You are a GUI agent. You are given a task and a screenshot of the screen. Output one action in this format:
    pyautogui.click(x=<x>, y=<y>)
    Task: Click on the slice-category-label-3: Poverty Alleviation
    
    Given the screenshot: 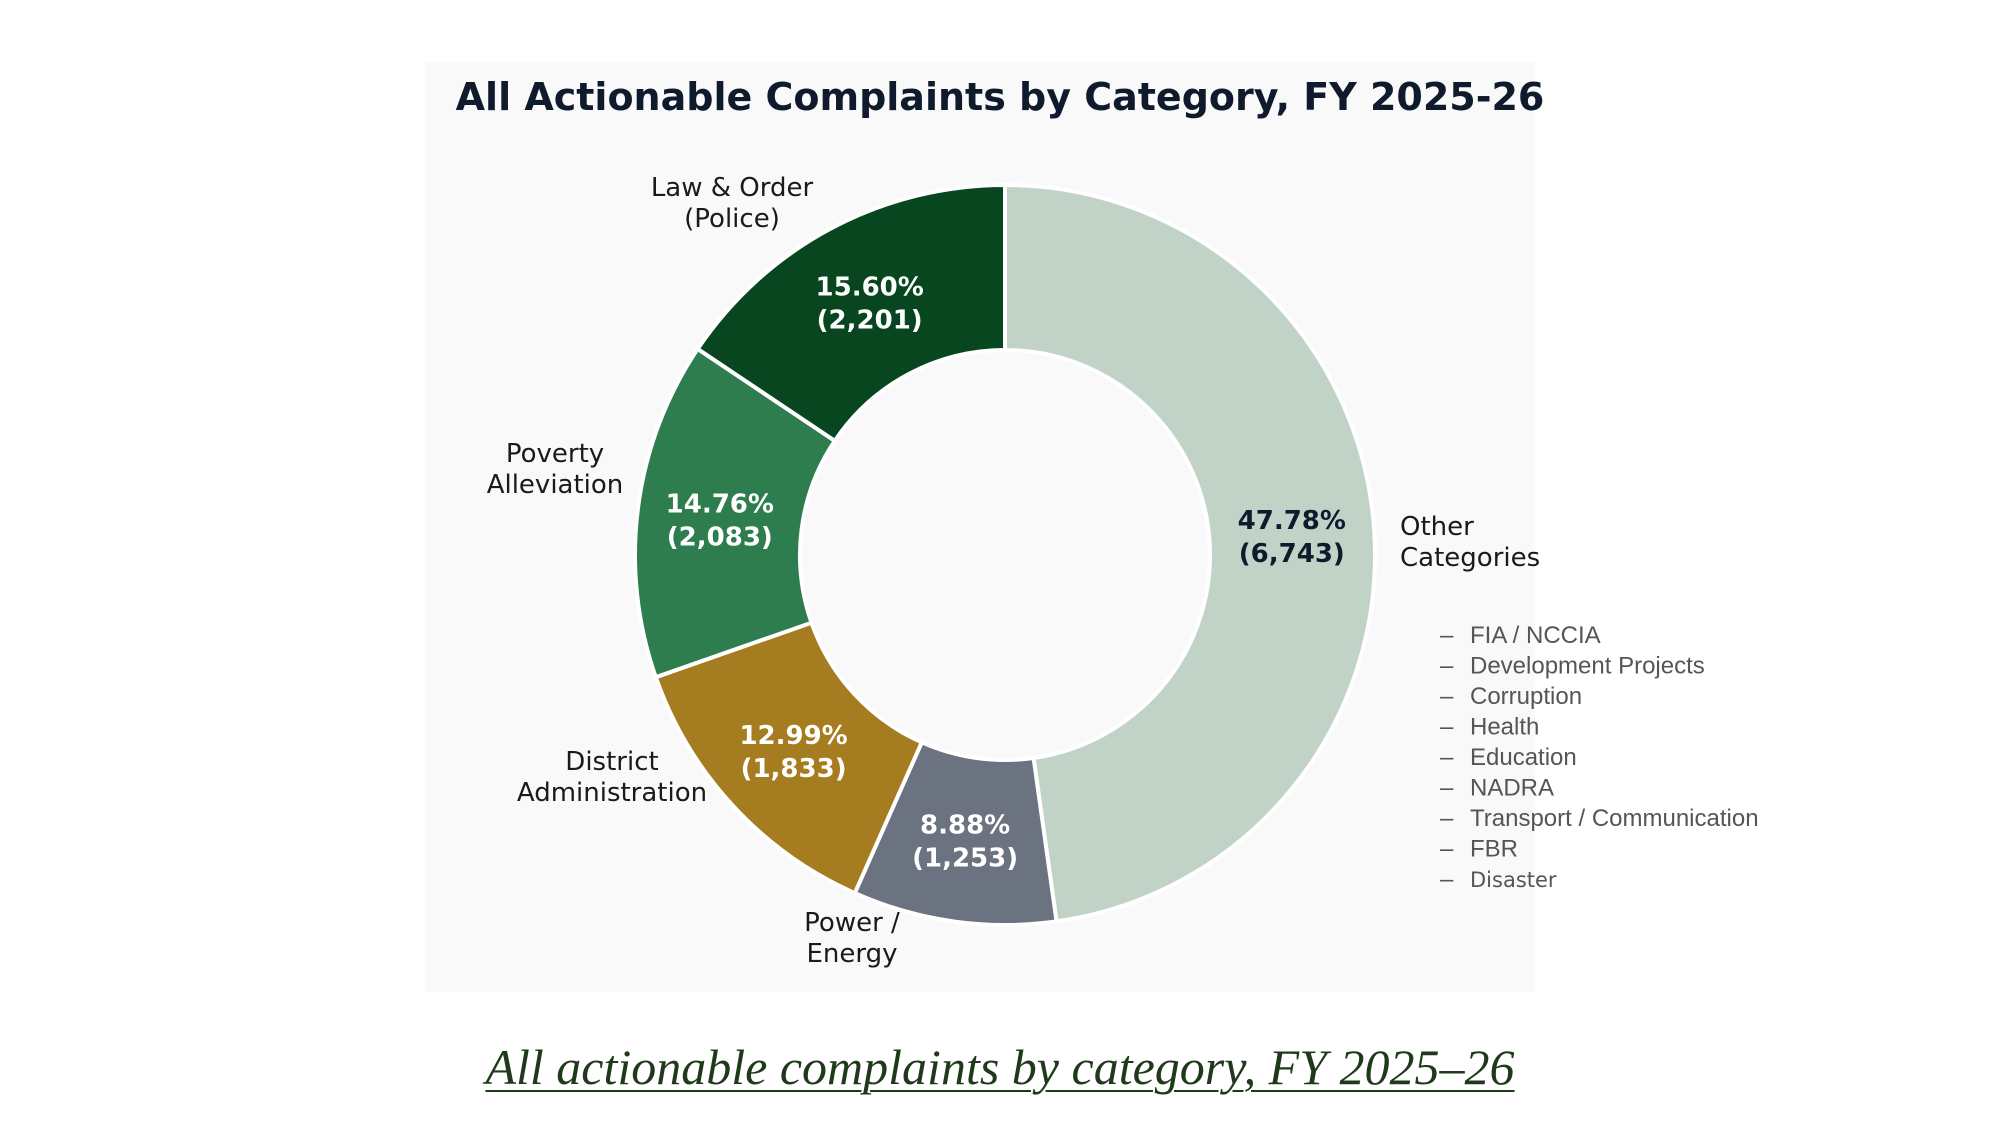 What is the action you would take?
    pyautogui.click(x=555, y=469)
    